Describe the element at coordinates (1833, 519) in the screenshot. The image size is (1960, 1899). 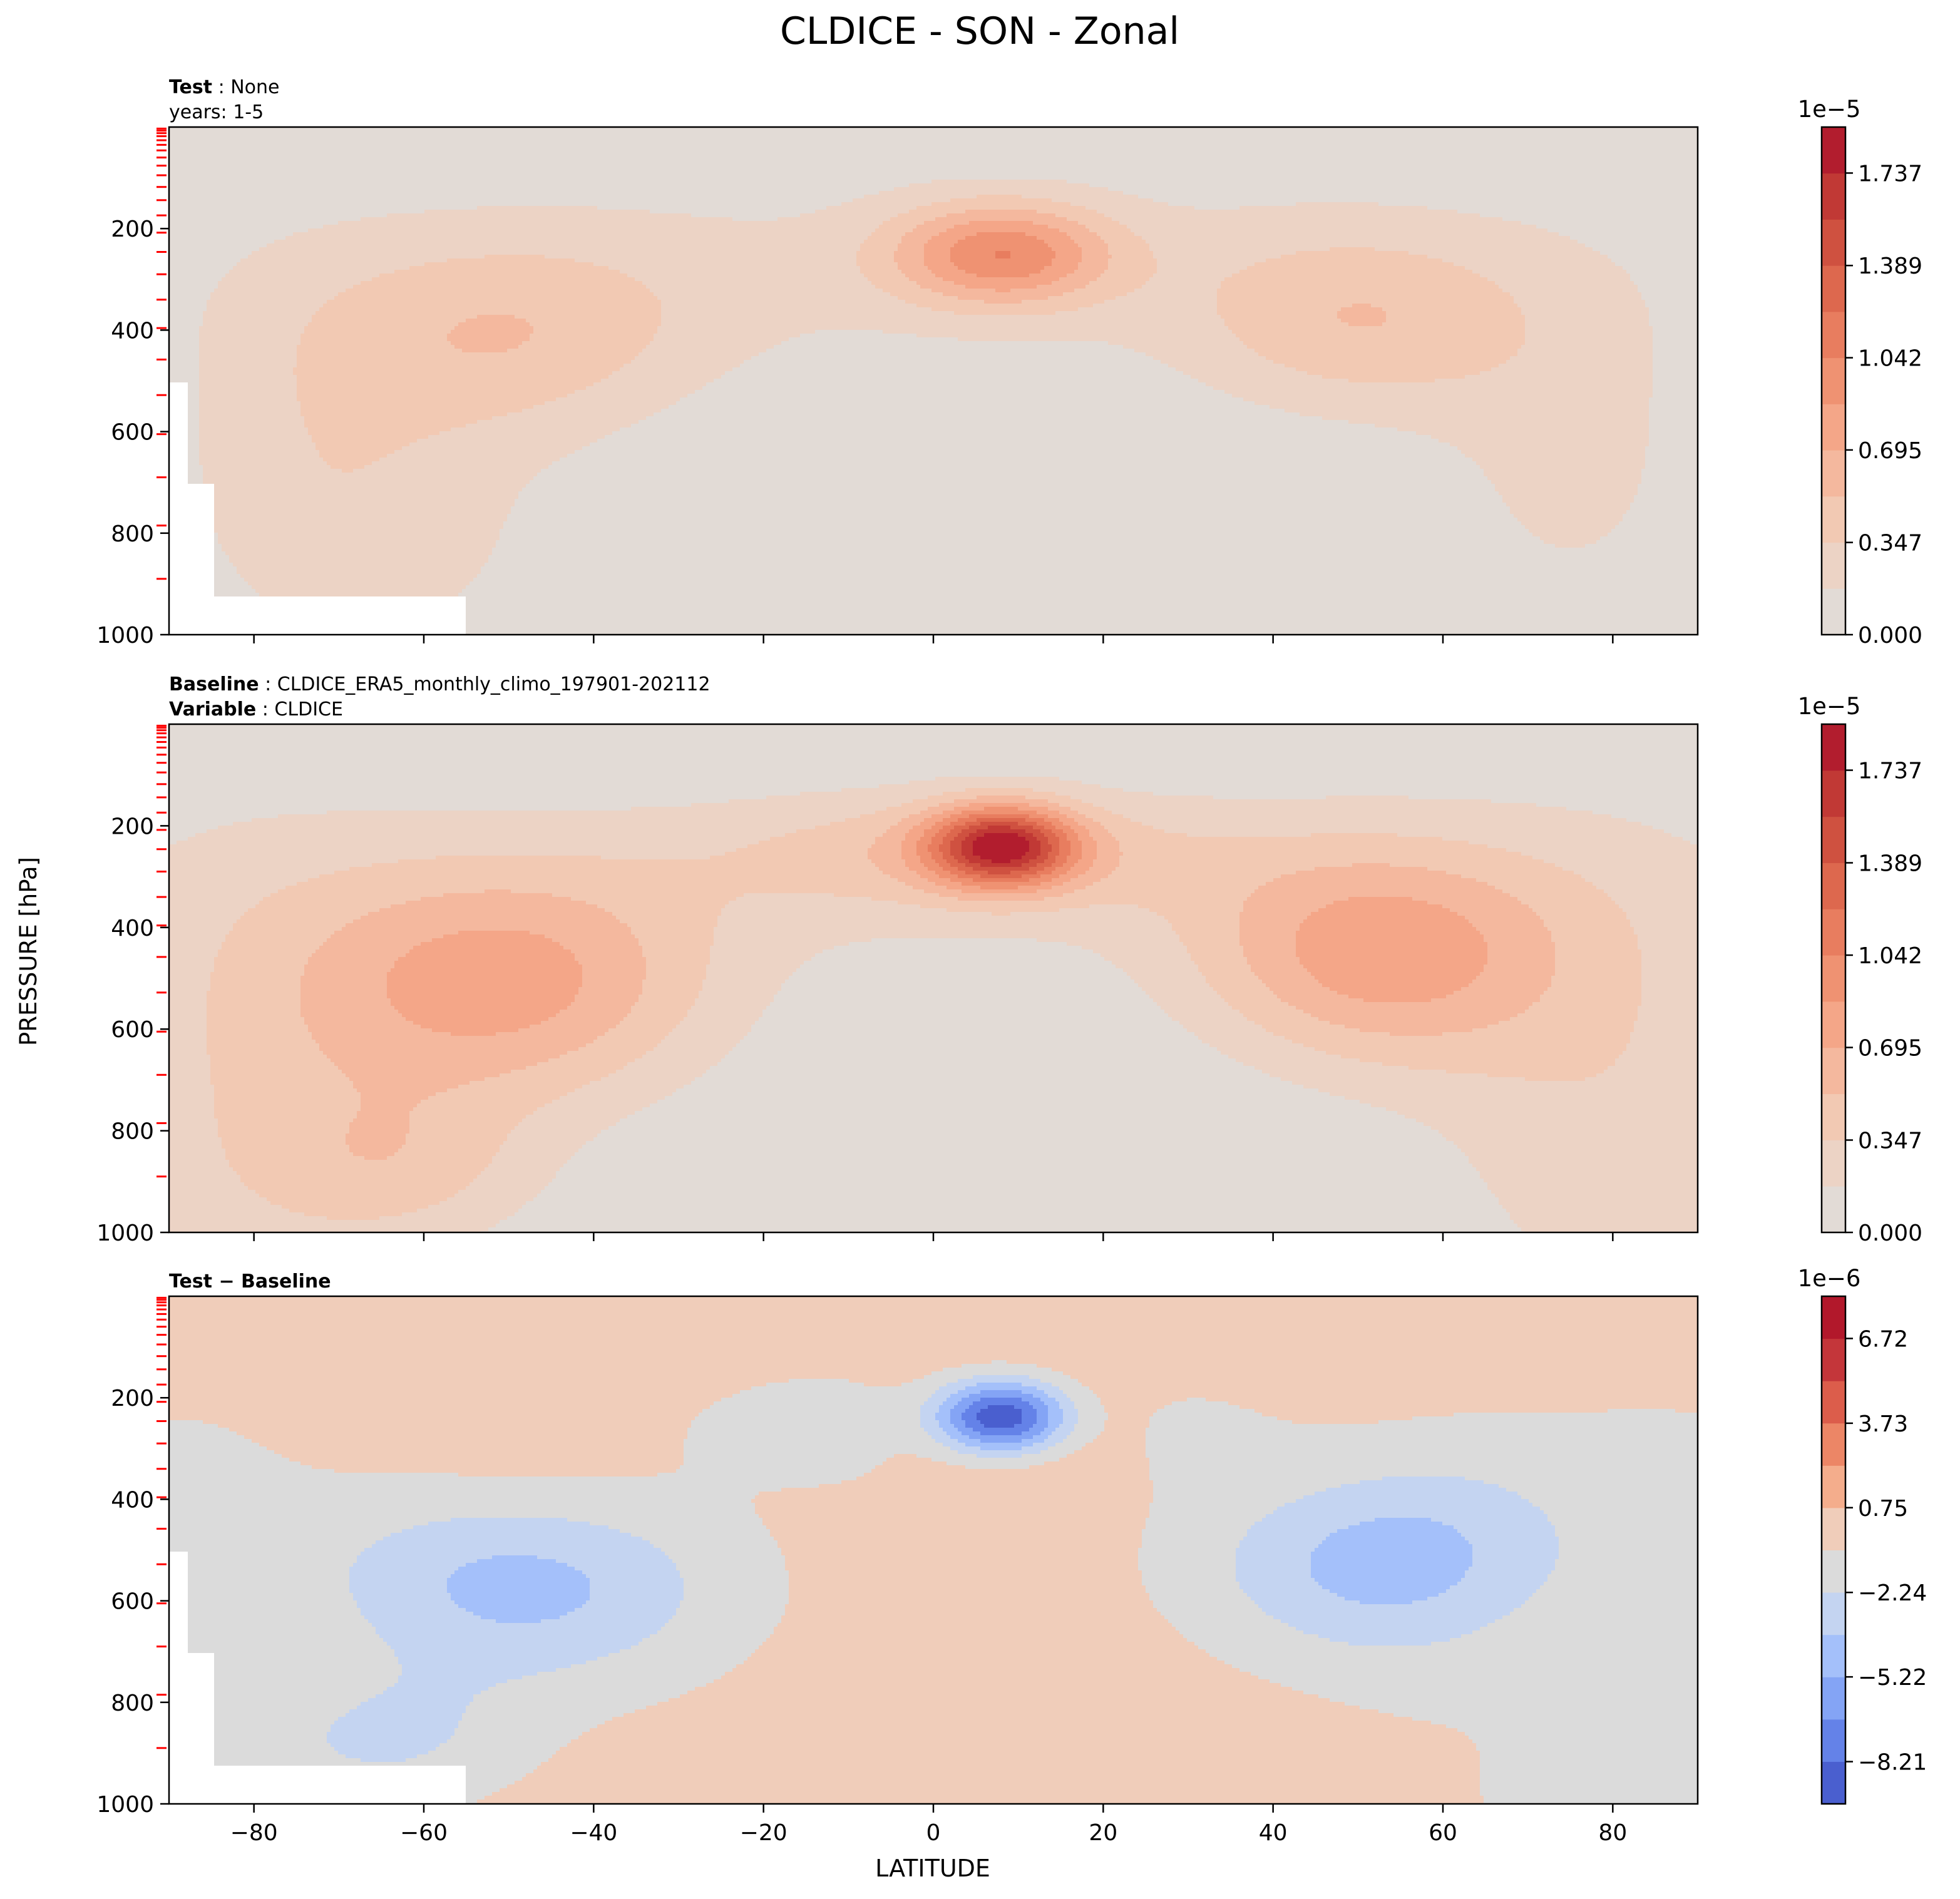
I see `colorbar-segment` at that location.